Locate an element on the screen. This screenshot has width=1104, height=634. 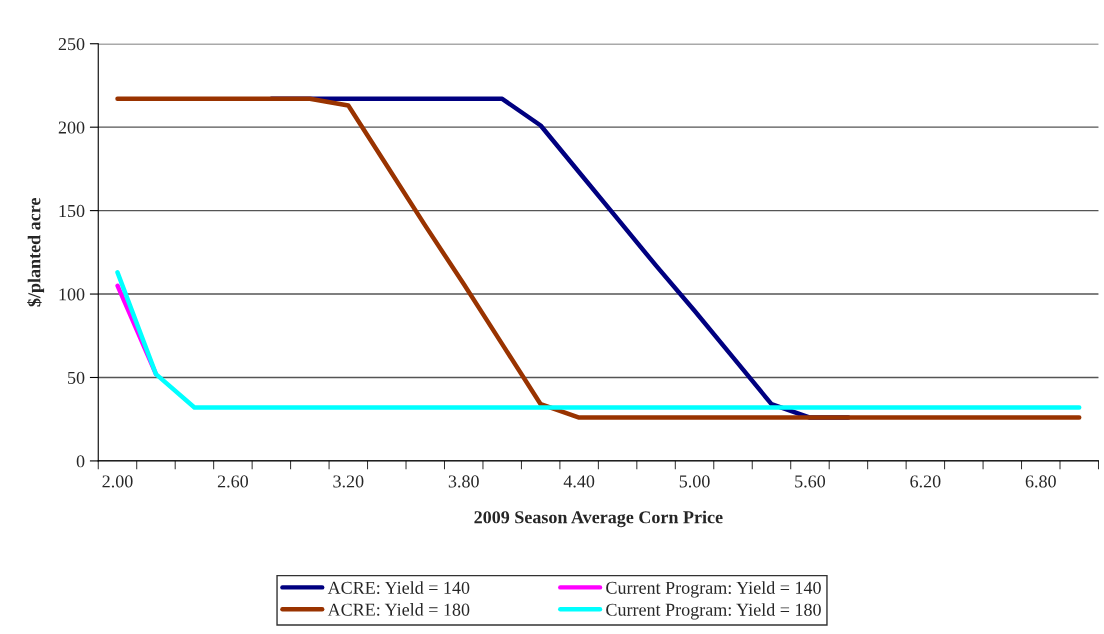
legend-label: Current Program: Yield = 140 is located at coordinates (713, 589).